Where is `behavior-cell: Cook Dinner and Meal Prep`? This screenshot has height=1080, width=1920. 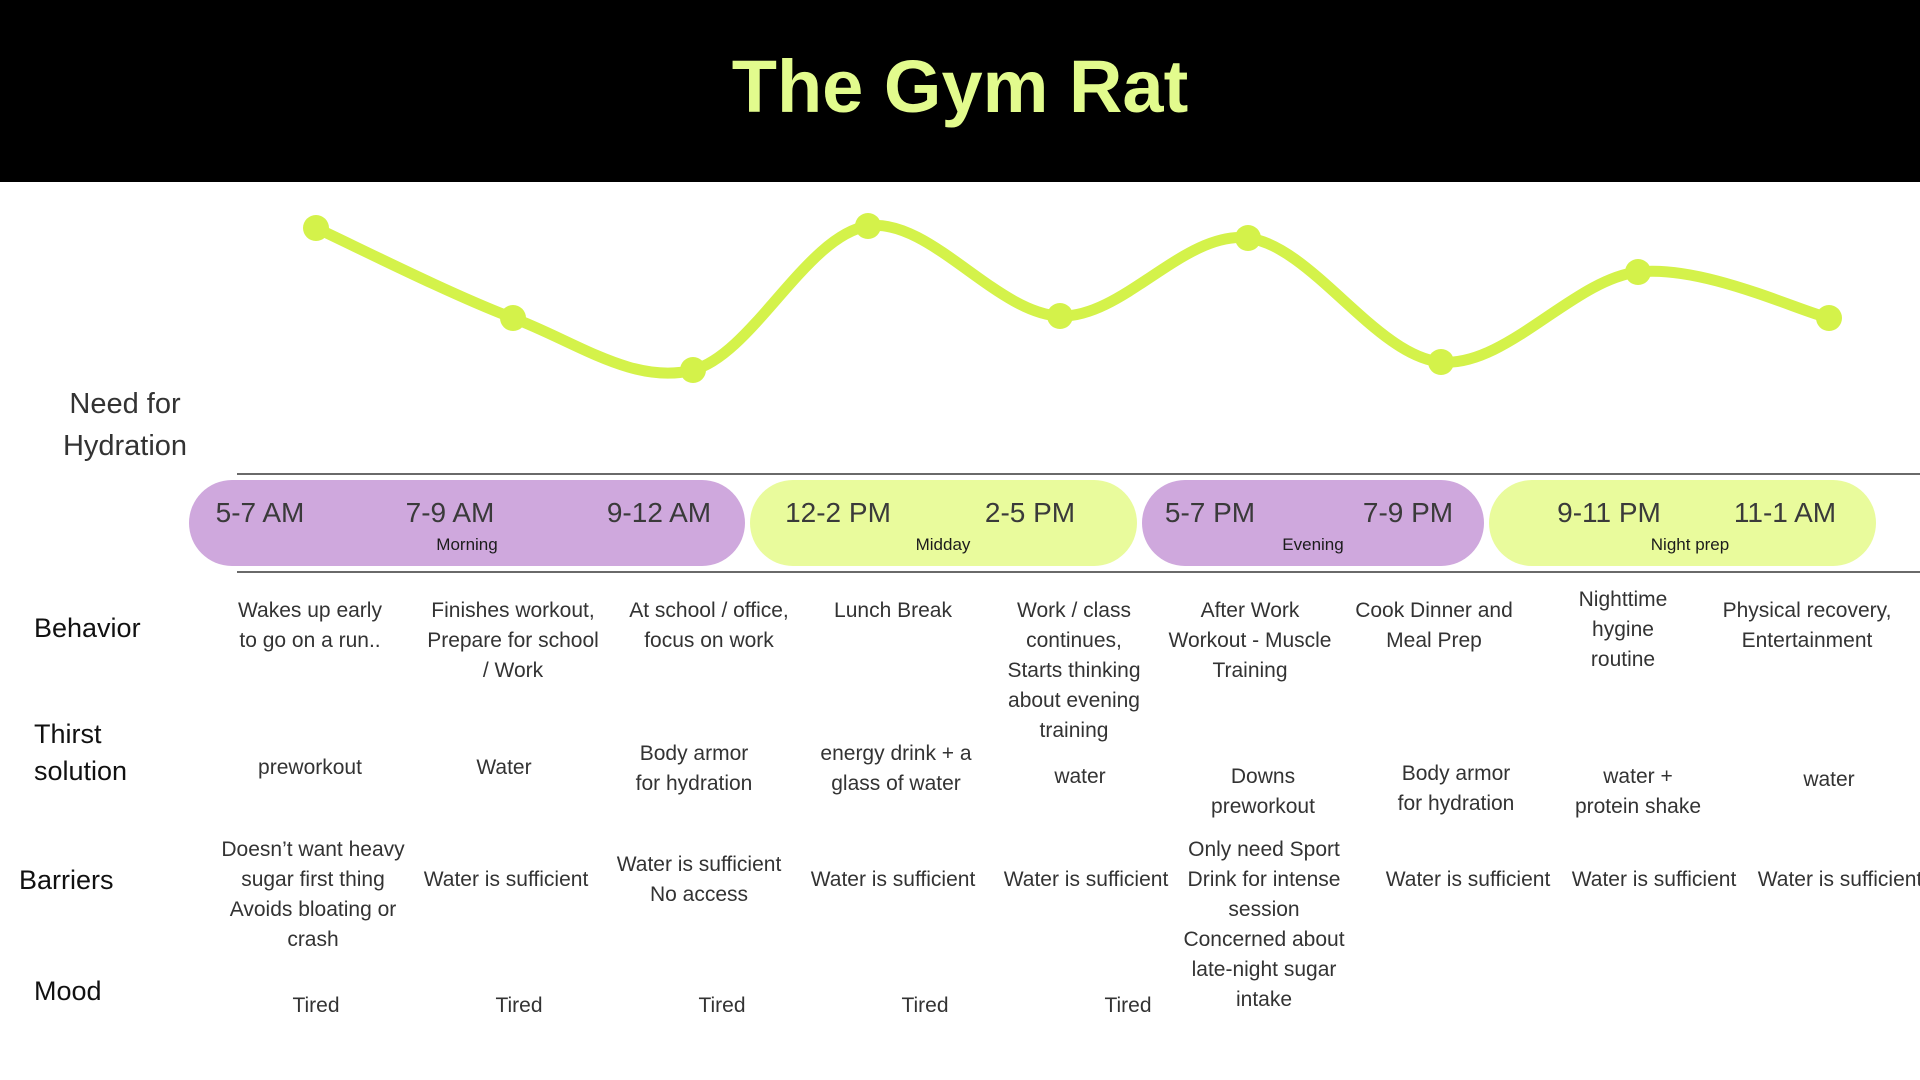 behavior-cell: Cook Dinner and Meal Prep is located at coordinates (1434, 625).